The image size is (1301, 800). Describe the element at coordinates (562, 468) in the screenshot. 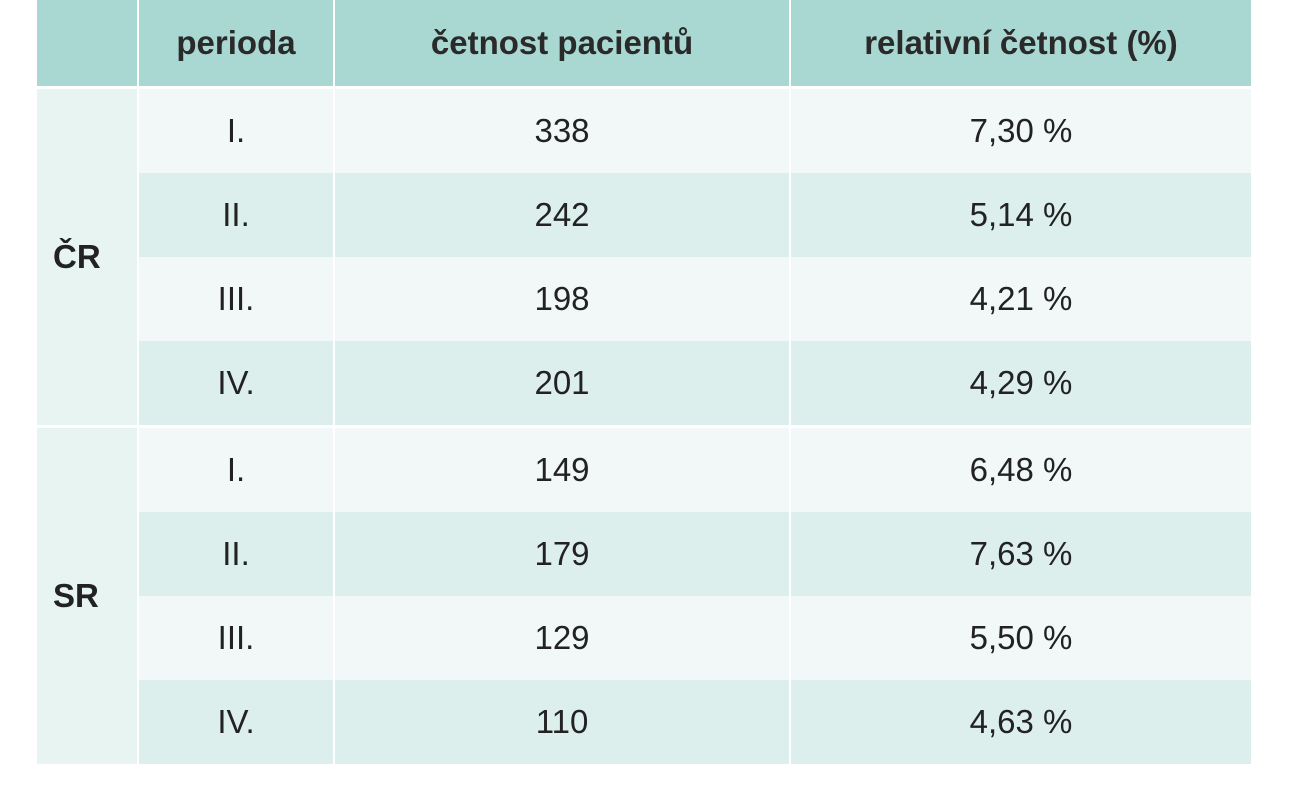

I see `count-cell: 149` at that location.